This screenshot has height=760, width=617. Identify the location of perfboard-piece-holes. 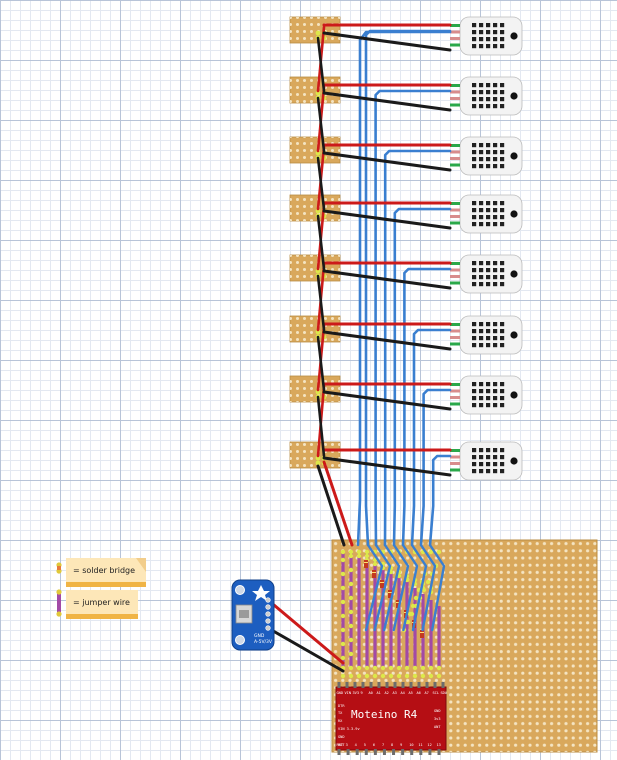
(315, 208).